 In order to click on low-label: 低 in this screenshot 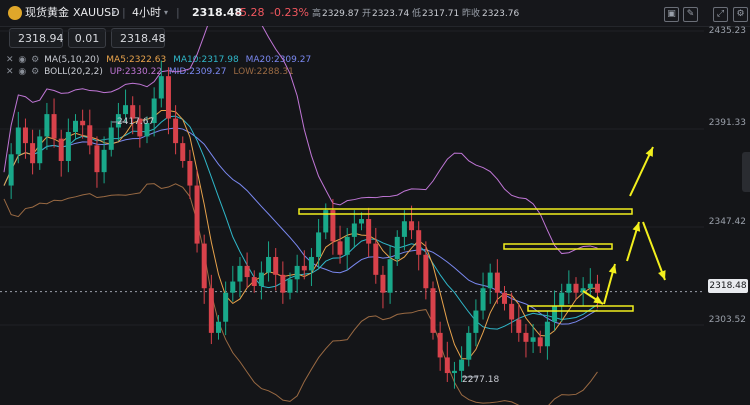, I will do `click(417, 14)`.